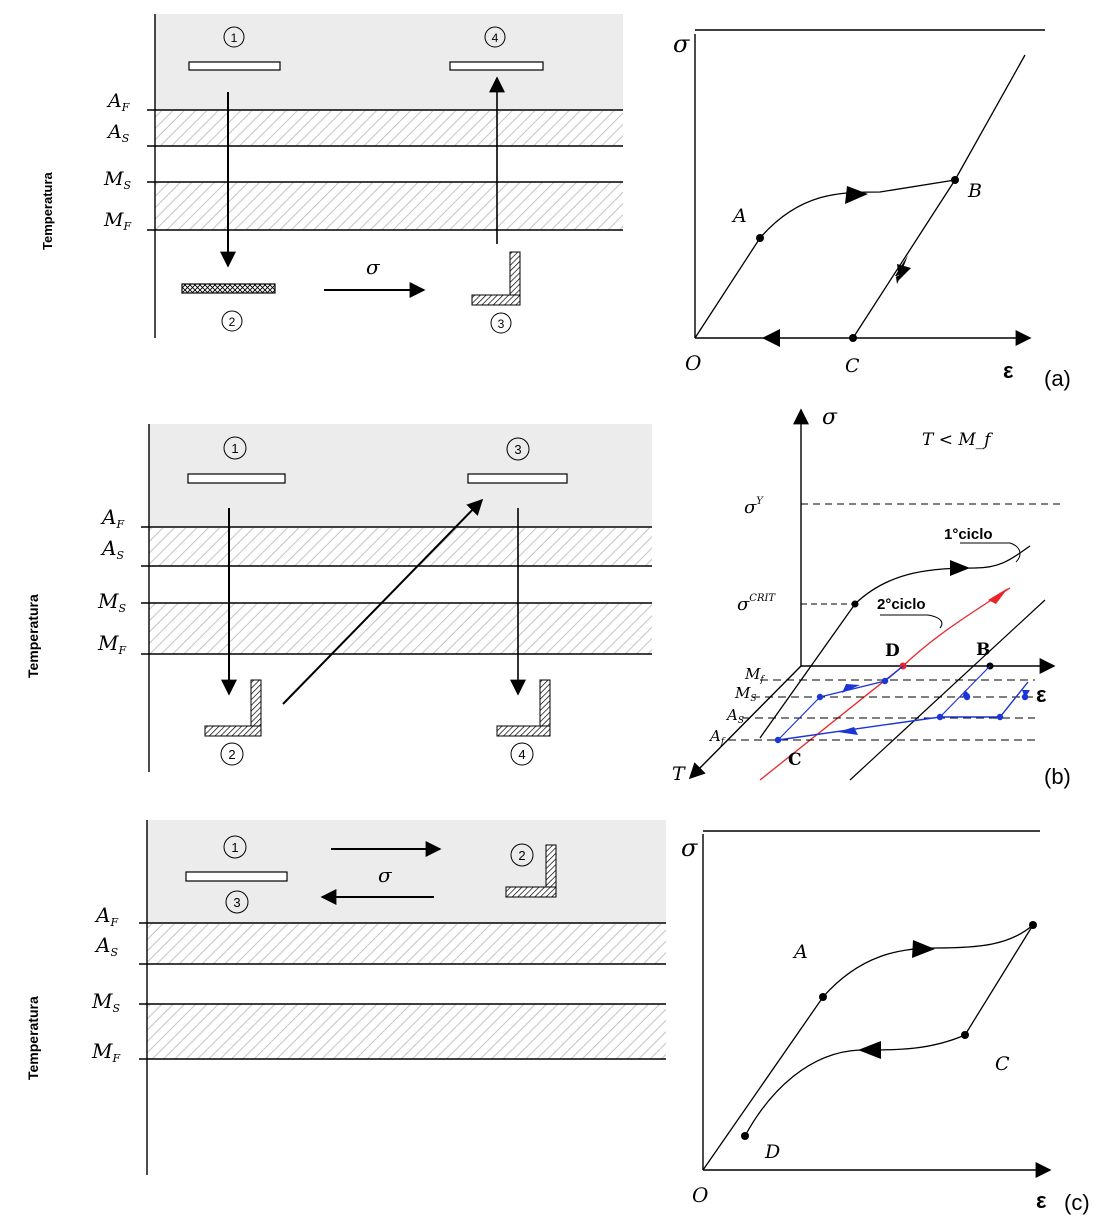  I want to click on point-b, so click(955, 180).